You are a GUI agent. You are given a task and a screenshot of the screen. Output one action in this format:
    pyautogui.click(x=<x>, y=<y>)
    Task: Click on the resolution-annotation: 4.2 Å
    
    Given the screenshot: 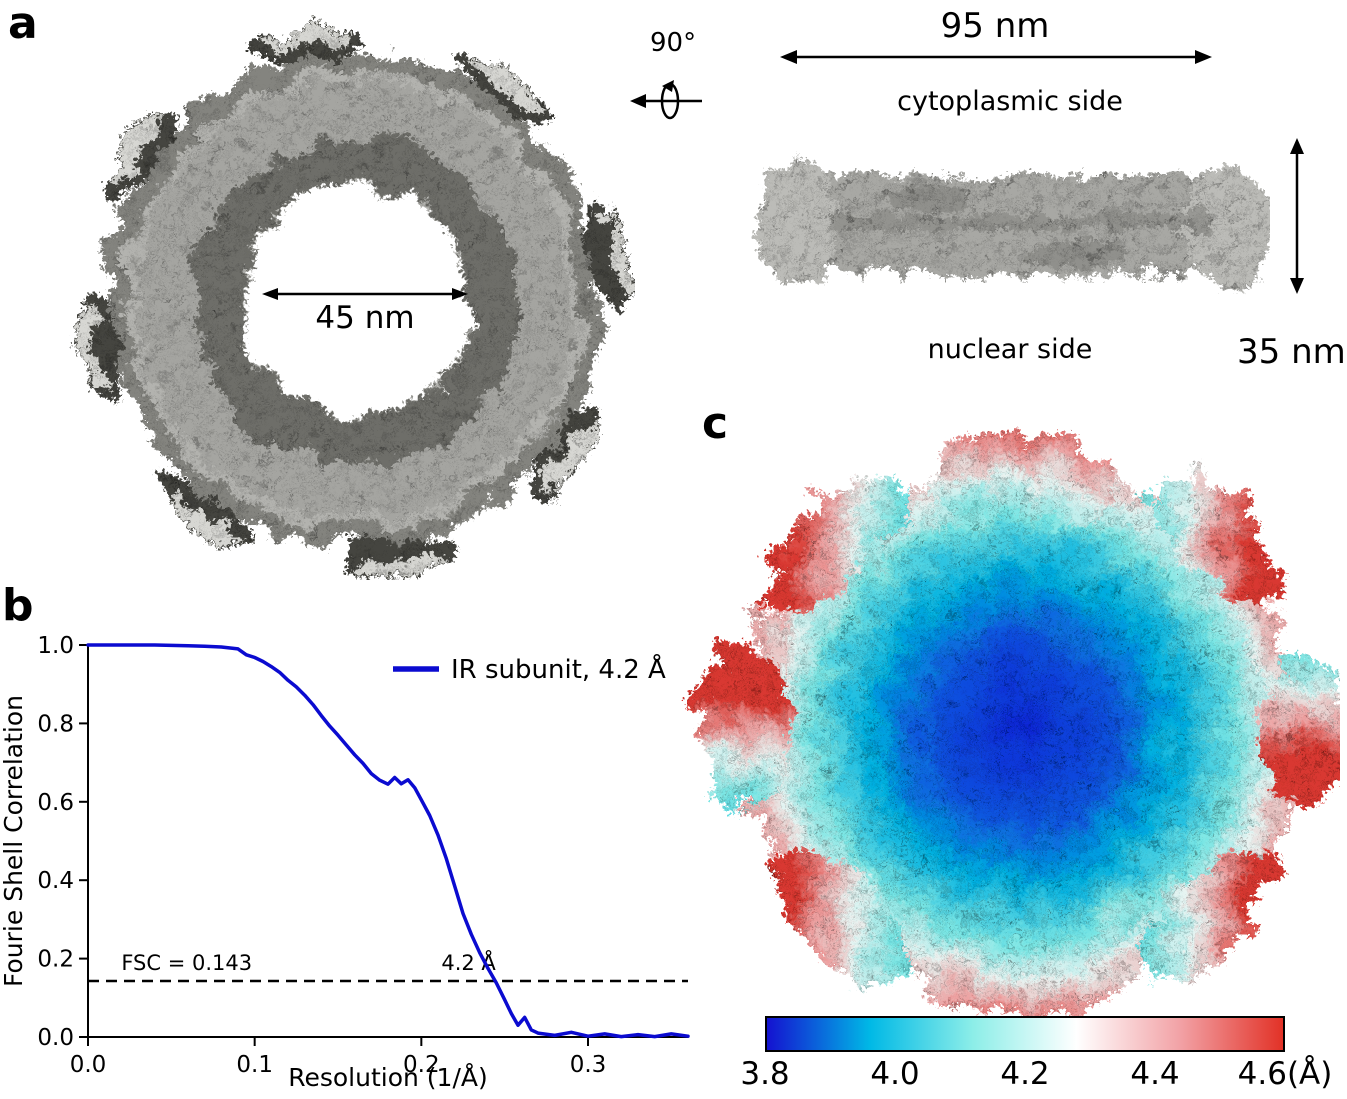 What is the action you would take?
    pyautogui.click(x=468, y=962)
    